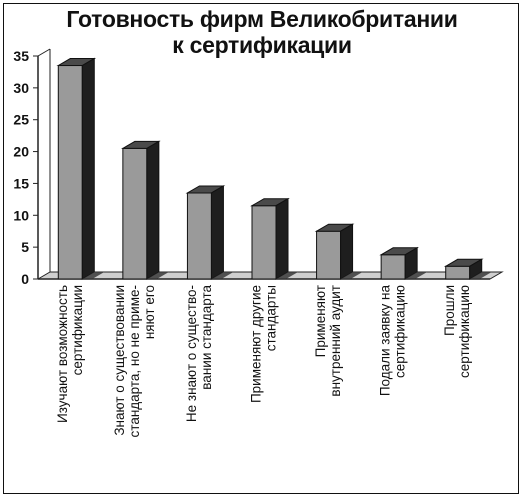 The image size is (524, 499). What do you see at coordinates (119, 360) in the screenshot?
I see `x-tick-label-line: Знают о существовании` at bounding box center [119, 360].